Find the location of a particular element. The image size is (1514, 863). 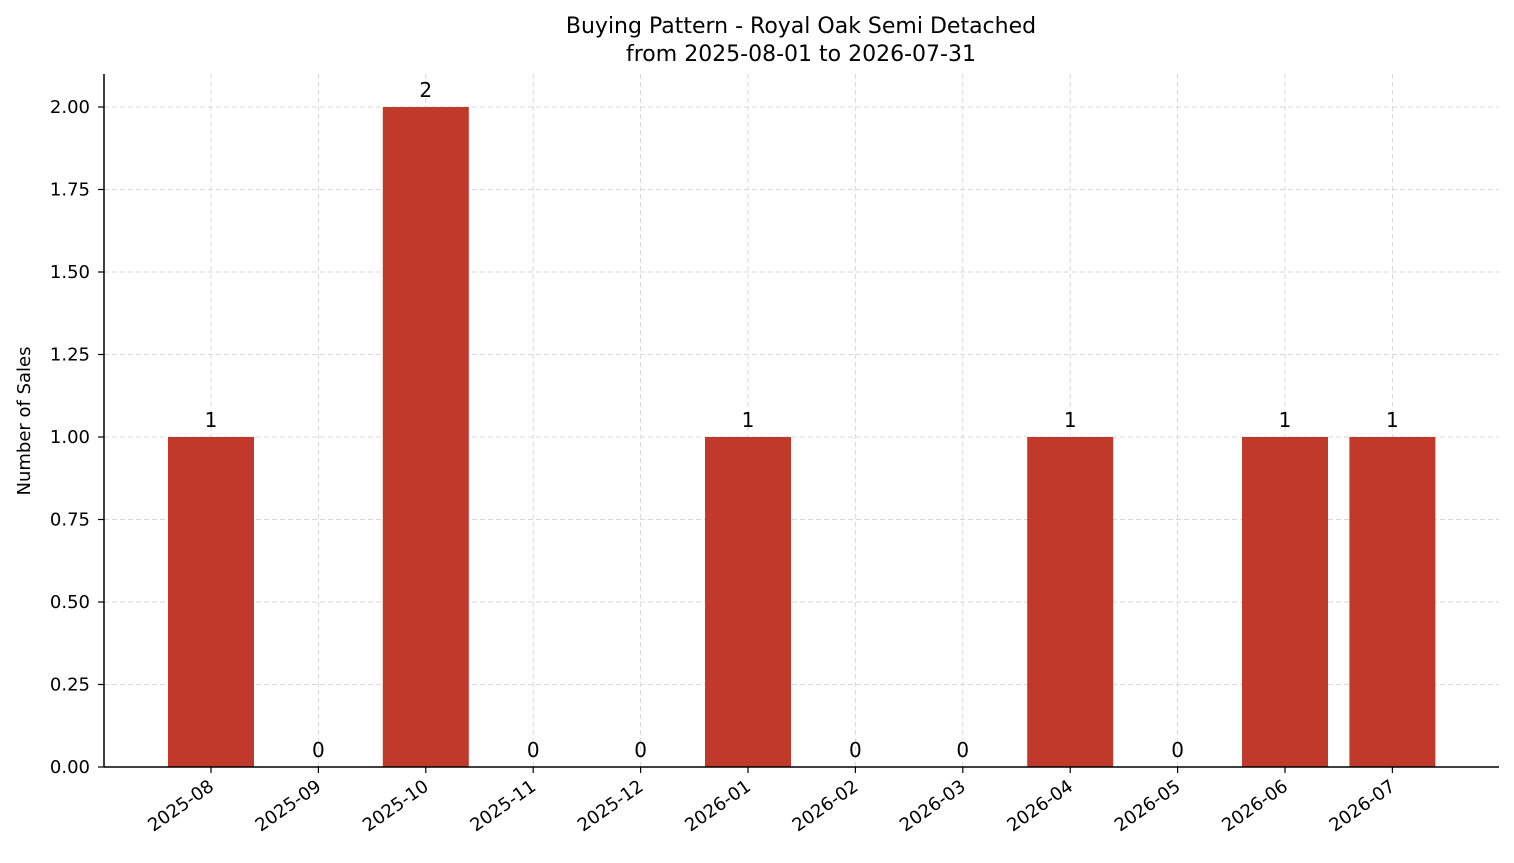

y-tick-label: 1.25 is located at coordinates (70, 355).